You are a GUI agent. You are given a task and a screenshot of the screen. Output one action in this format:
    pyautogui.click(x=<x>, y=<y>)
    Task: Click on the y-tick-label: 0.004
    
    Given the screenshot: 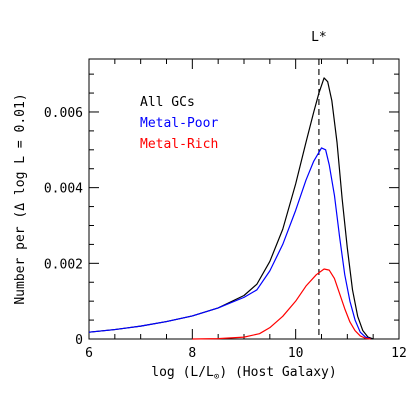 What is the action you would take?
    pyautogui.click(x=63, y=189)
    